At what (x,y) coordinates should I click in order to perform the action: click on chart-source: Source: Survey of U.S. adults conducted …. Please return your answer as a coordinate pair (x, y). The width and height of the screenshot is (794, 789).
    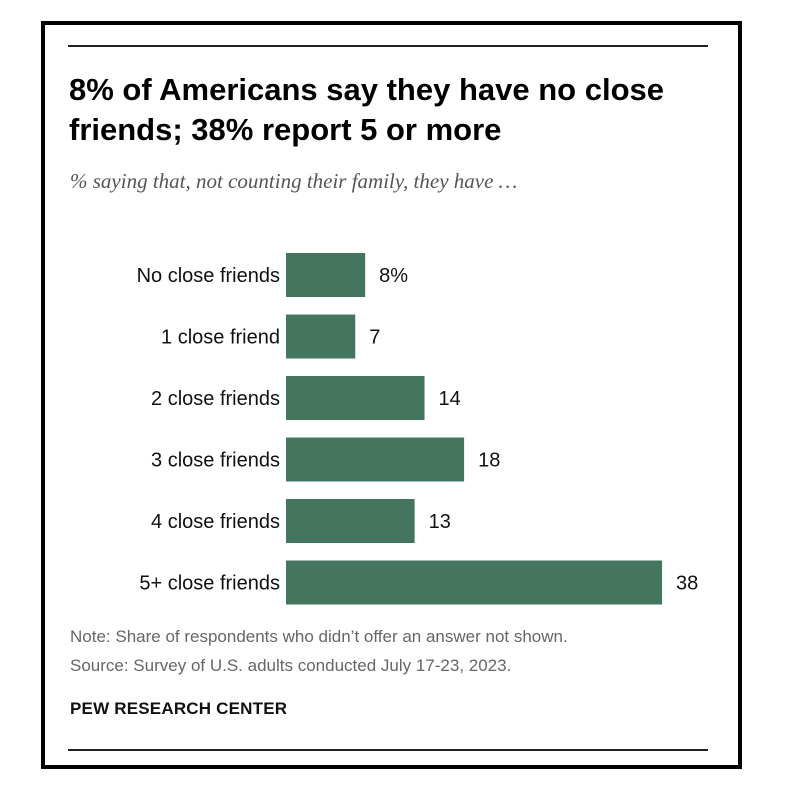
    Looking at the image, I should click on (291, 665).